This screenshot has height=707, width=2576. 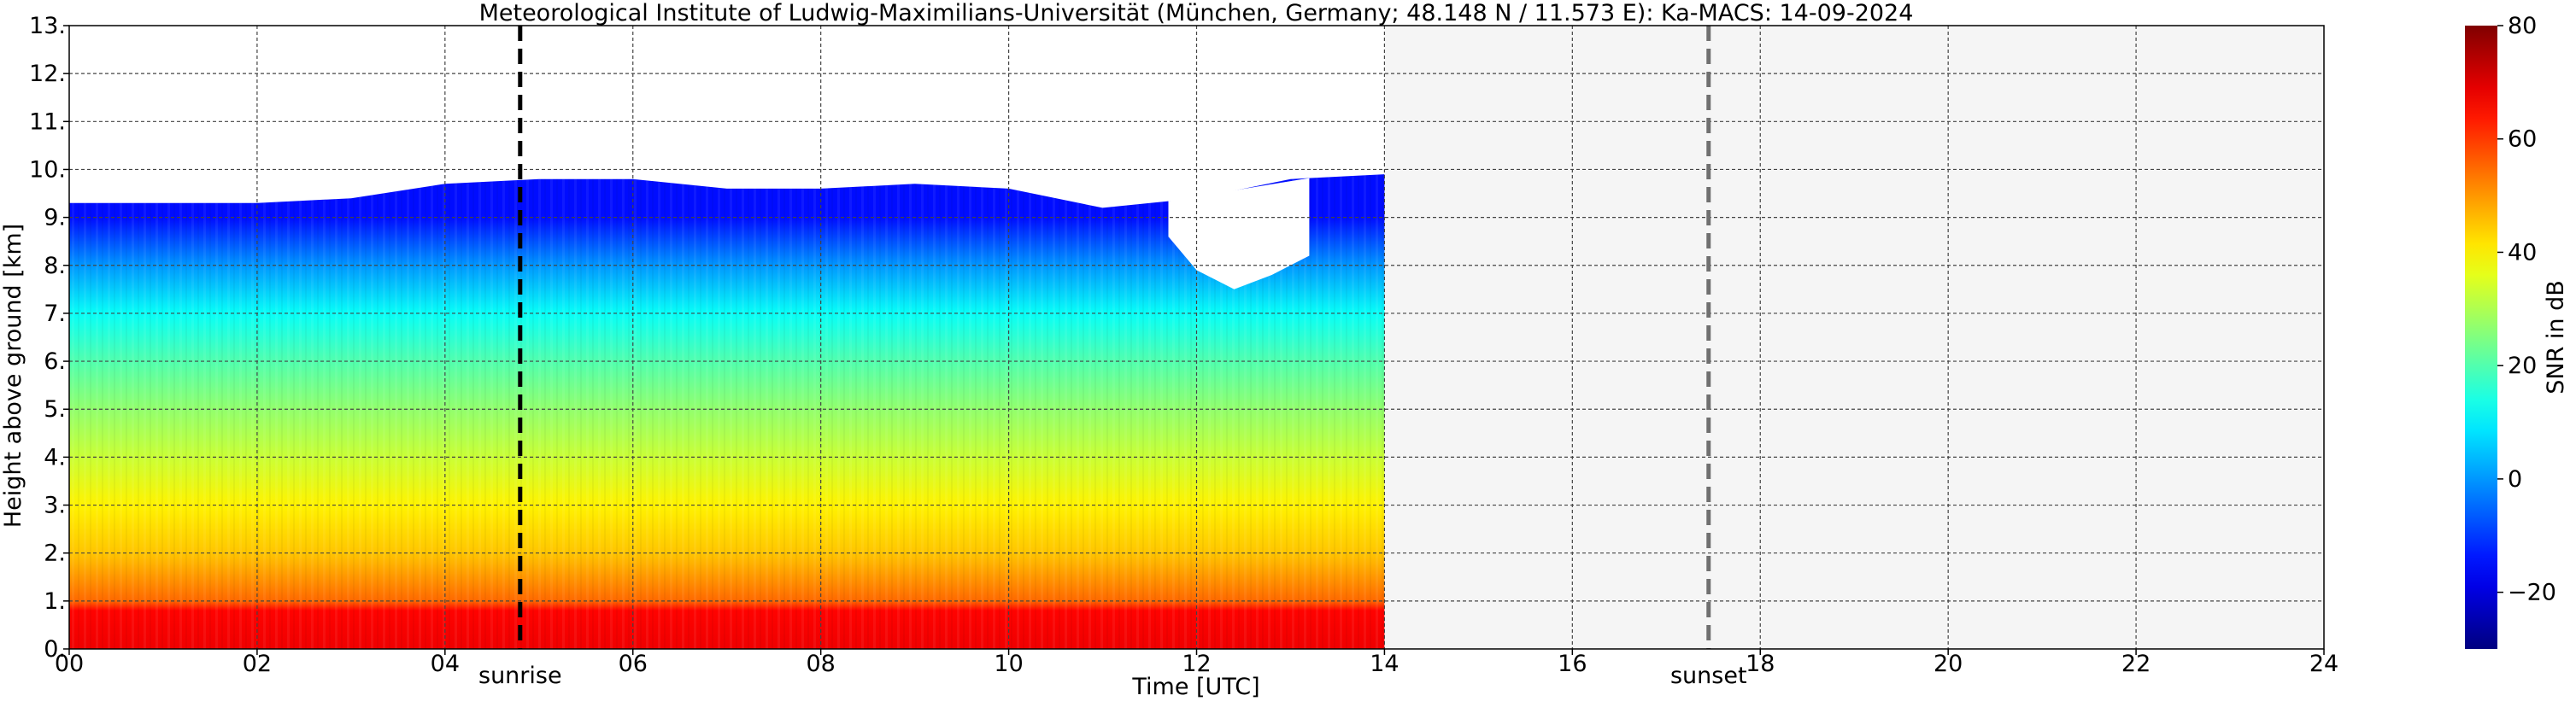 I want to click on x-tick-label: 06, so click(x=633, y=664).